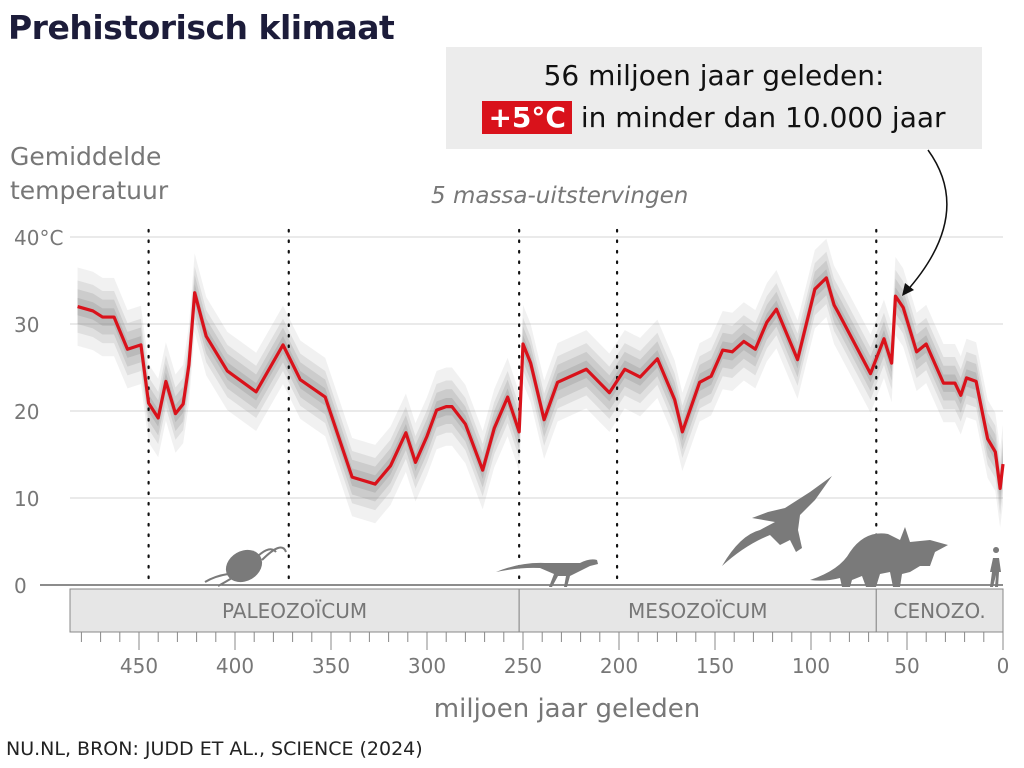 This screenshot has width=1024, height=768. What do you see at coordinates (527, 117) in the screenshot?
I see `annotation-badge: +5°C` at bounding box center [527, 117].